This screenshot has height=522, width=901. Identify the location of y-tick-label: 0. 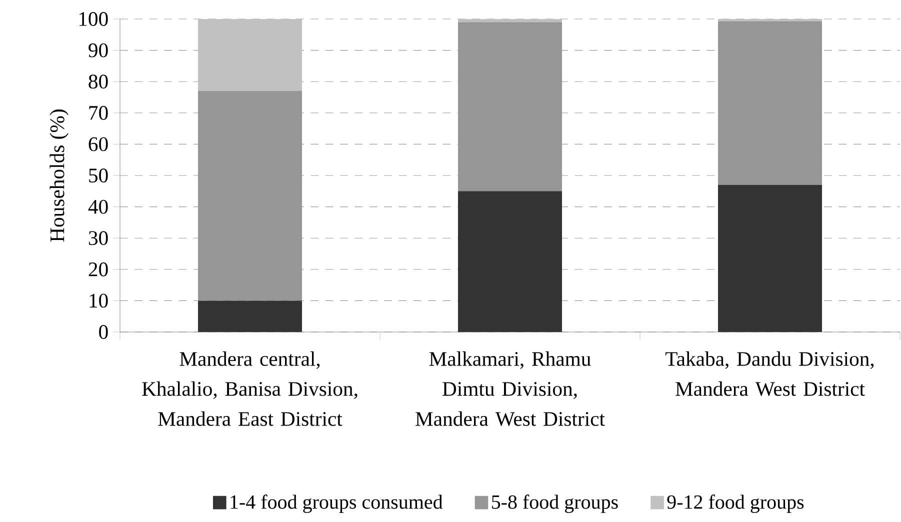
(103, 332).